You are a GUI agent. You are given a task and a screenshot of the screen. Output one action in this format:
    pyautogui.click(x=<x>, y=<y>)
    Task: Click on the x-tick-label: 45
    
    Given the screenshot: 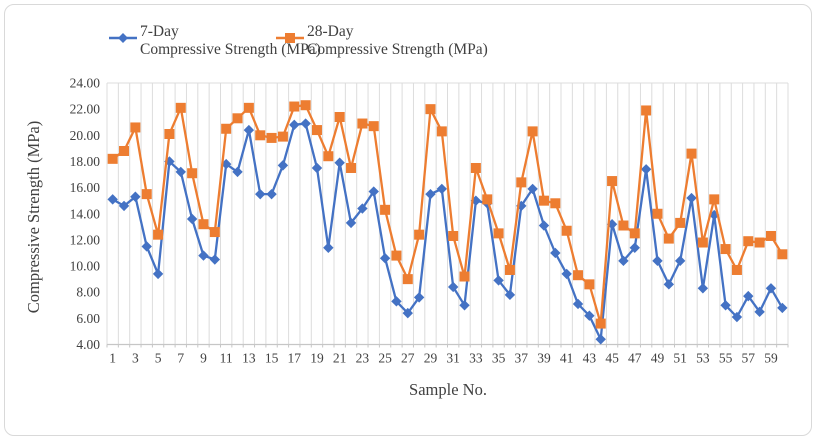 What is the action you would take?
    pyautogui.click(x=612, y=358)
    